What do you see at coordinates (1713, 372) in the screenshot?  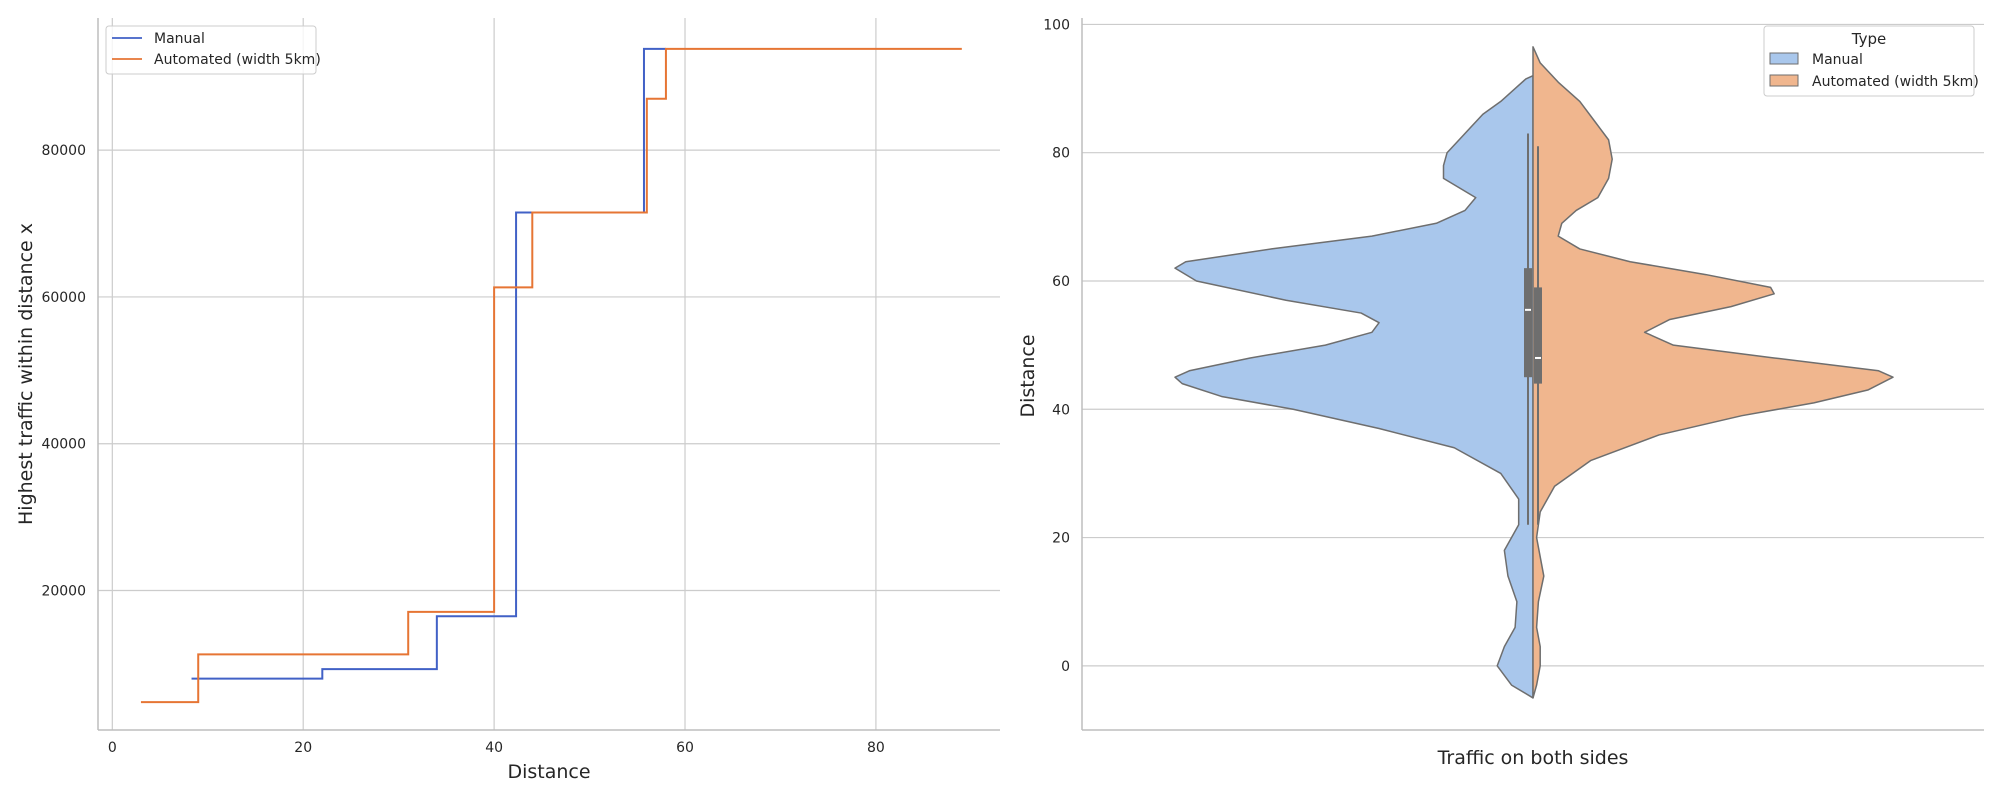 I see `violin-half-automated` at bounding box center [1713, 372].